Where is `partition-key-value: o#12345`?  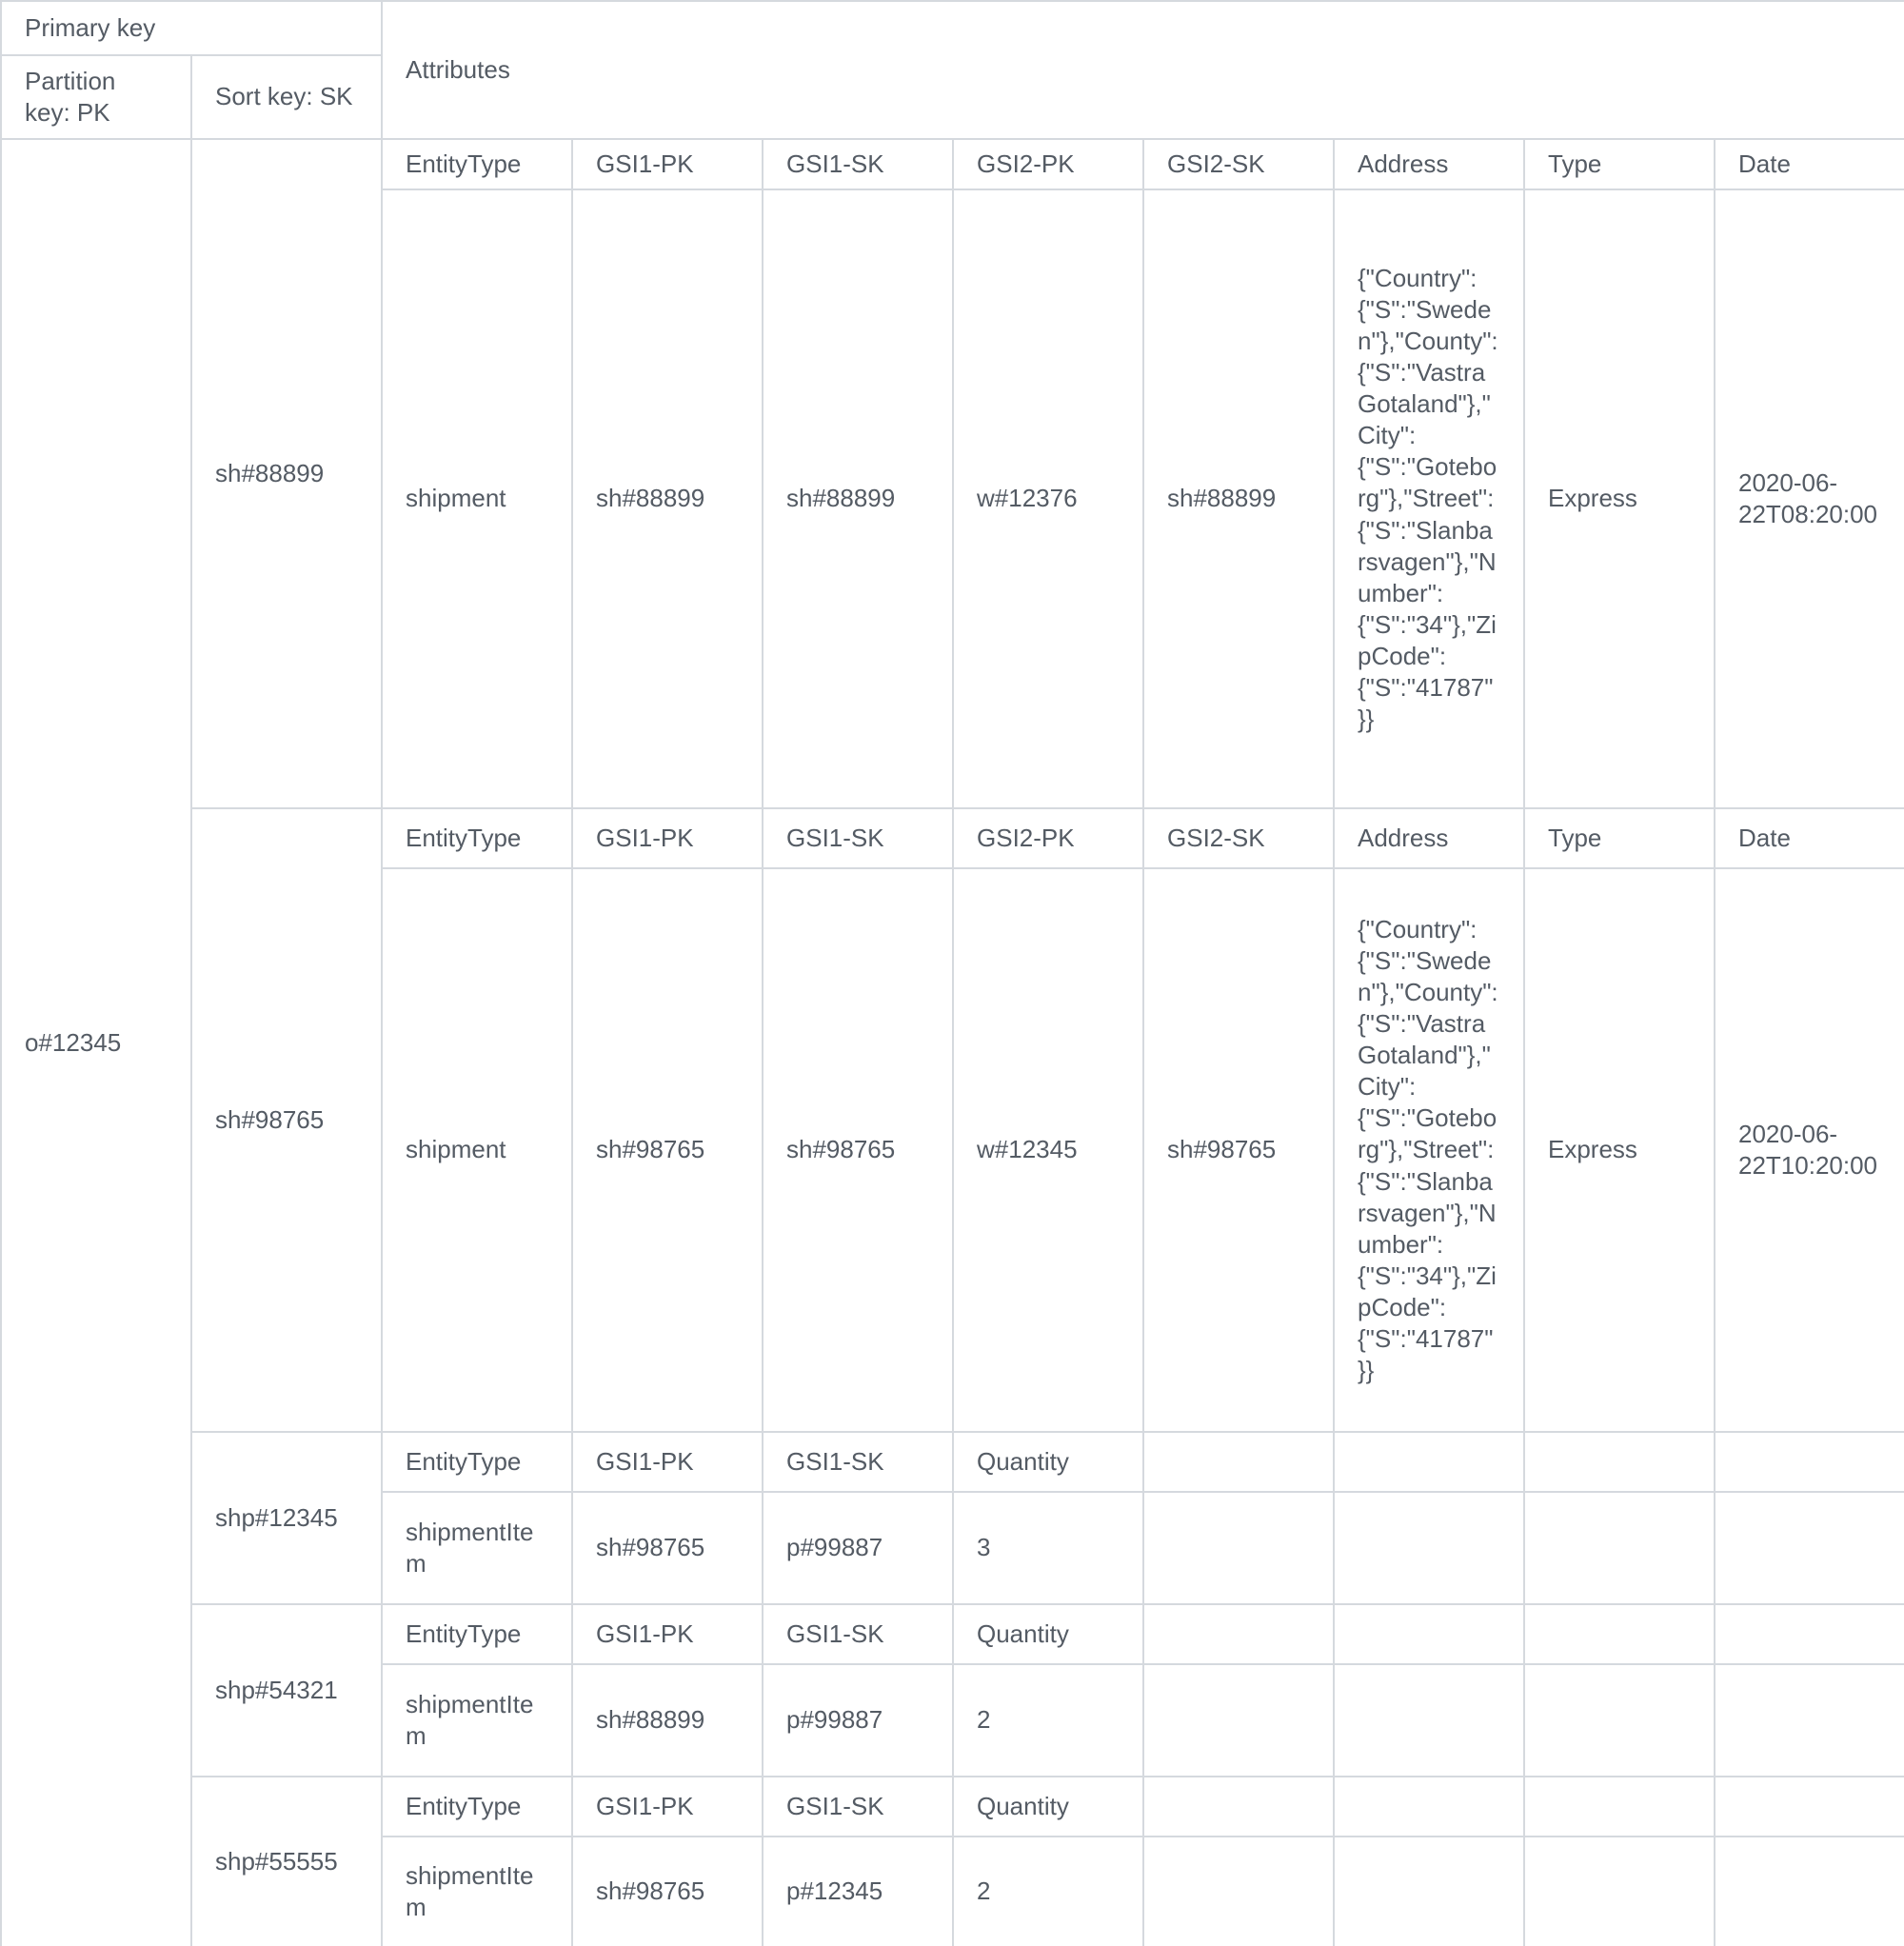 partition-key-value: o#12345 is located at coordinates (96, 1042).